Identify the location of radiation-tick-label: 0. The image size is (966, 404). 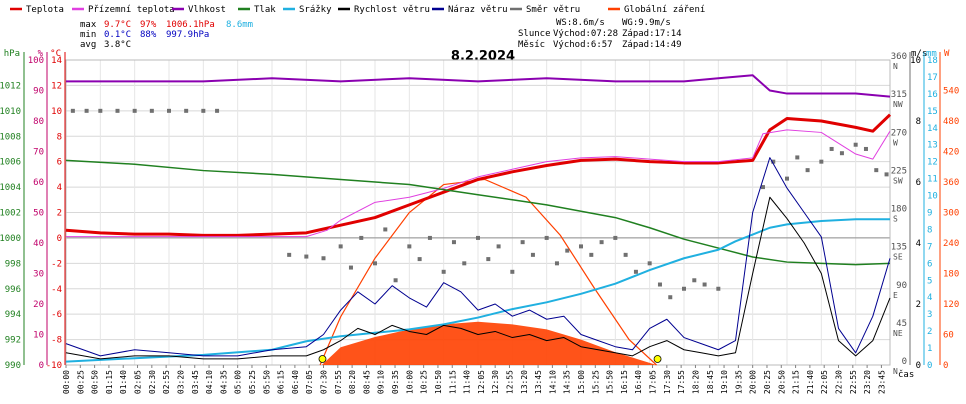
(945, 366).